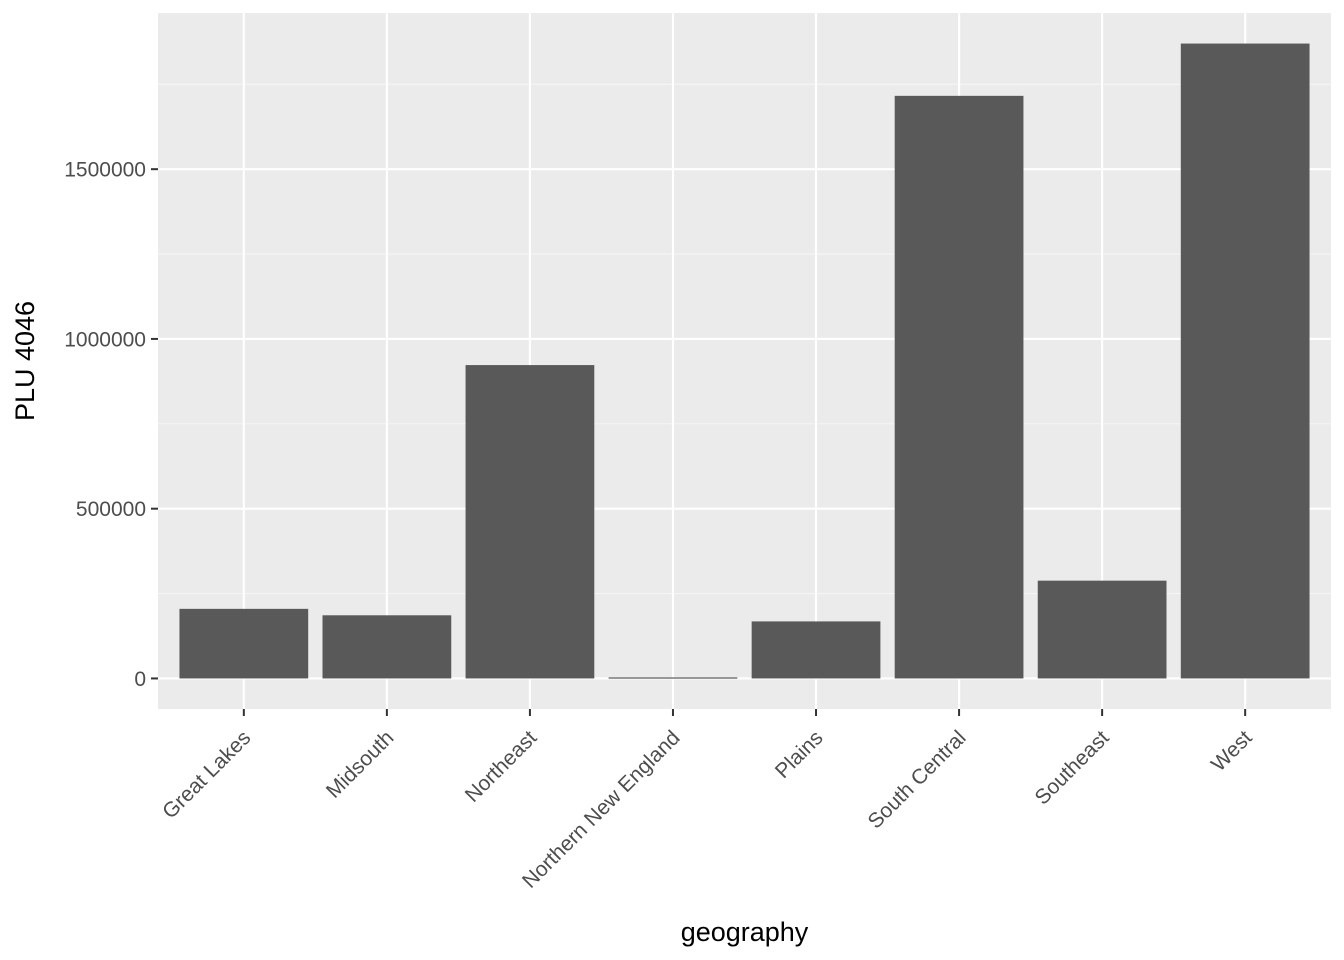  Describe the element at coordinates (917, 779) in the screenshot. I see `x-tick-label: South Central` at that location.